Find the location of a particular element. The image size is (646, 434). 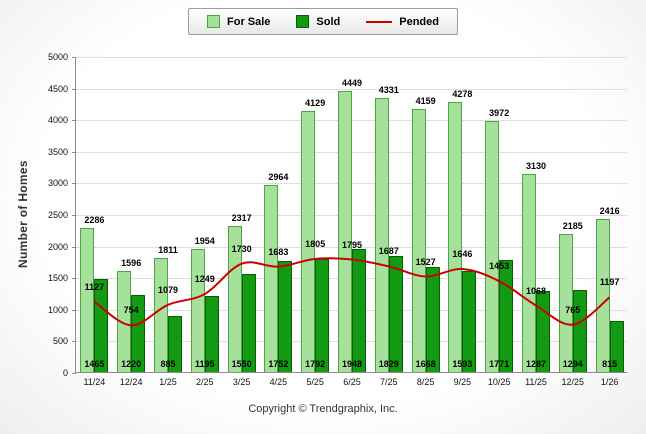

pended-value-label: 1068 is located at coordinates (536, 290).